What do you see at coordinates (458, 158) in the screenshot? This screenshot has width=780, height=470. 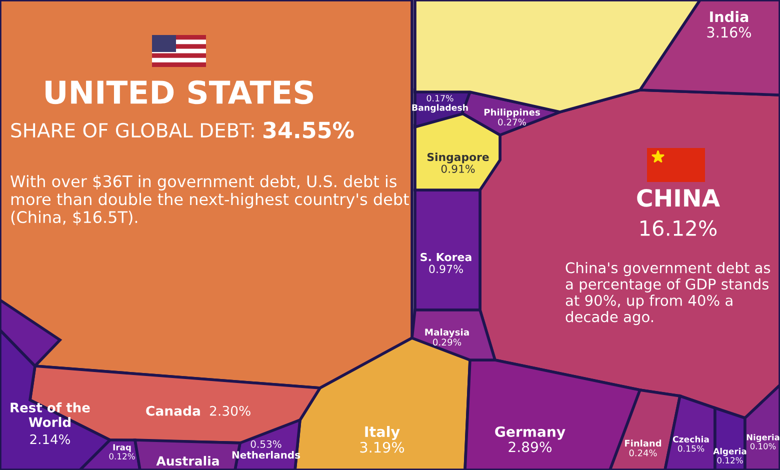 I see `category-label: Singapore` at bounding box center [458, 158].